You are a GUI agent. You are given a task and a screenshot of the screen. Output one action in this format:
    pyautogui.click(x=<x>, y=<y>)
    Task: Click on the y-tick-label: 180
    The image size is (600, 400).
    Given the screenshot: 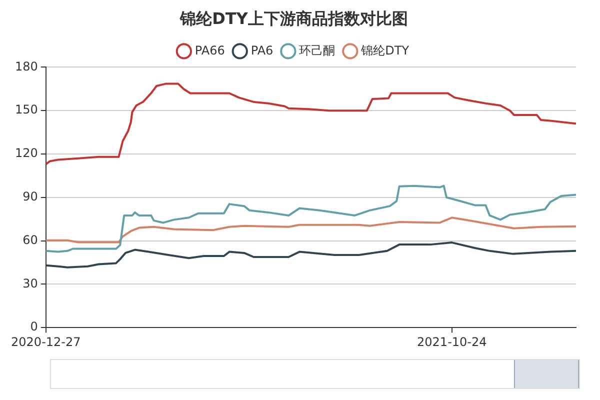 What is the action you would take?
    pyautogui.click(x=26, y=66)
    